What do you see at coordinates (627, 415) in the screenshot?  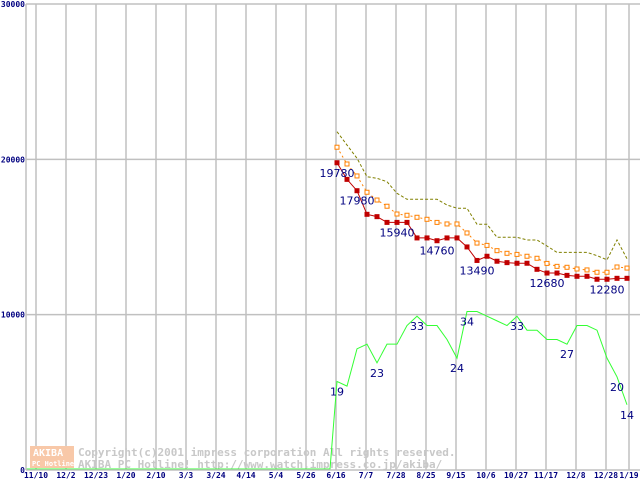 I see `data-label: 14` at bounding box center [627, 415].